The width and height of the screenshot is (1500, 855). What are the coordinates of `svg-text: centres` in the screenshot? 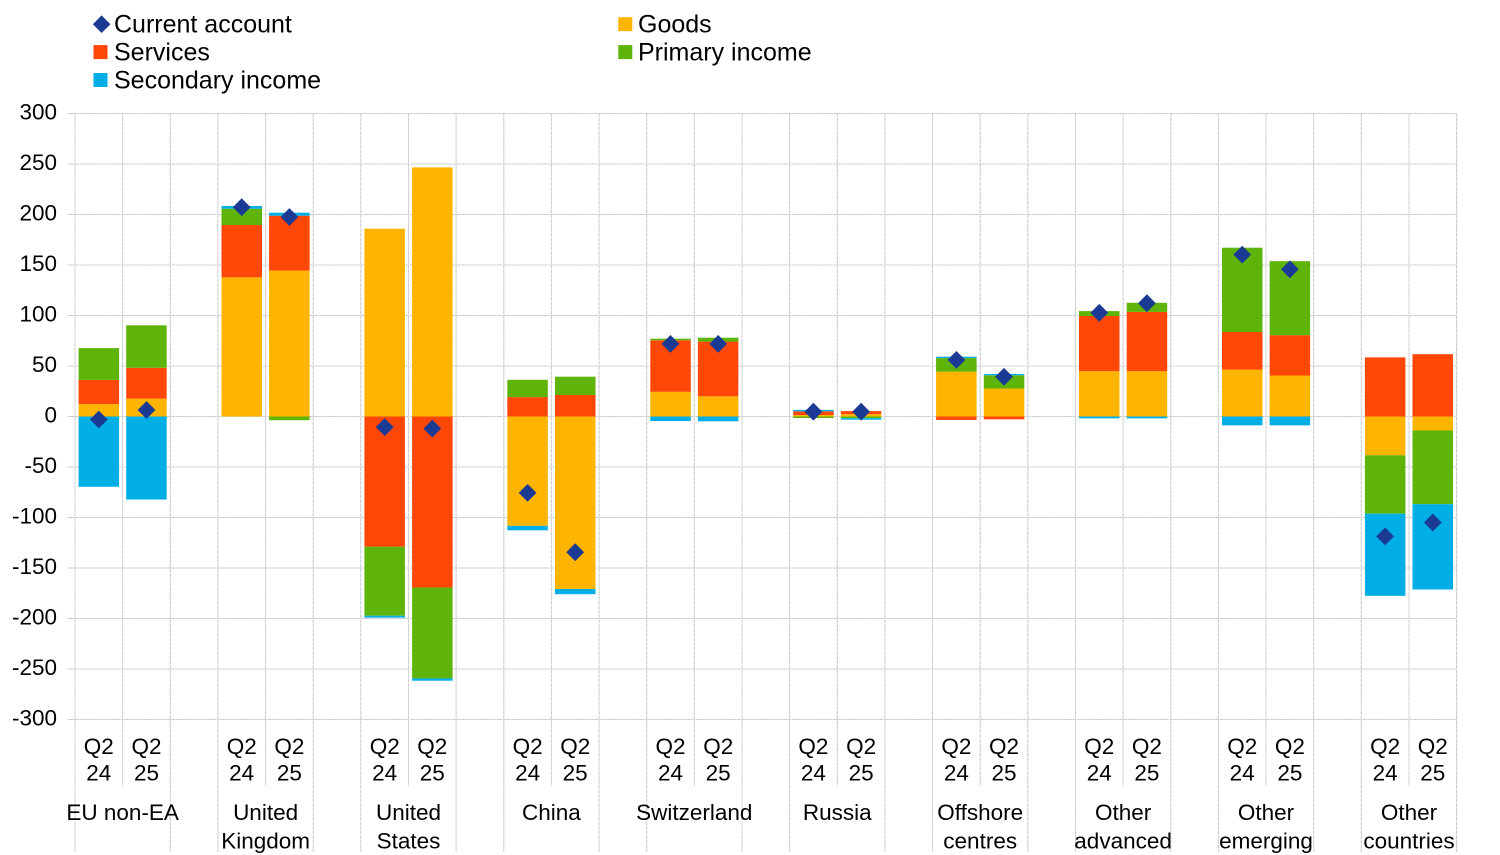 It's located at (980, 841).